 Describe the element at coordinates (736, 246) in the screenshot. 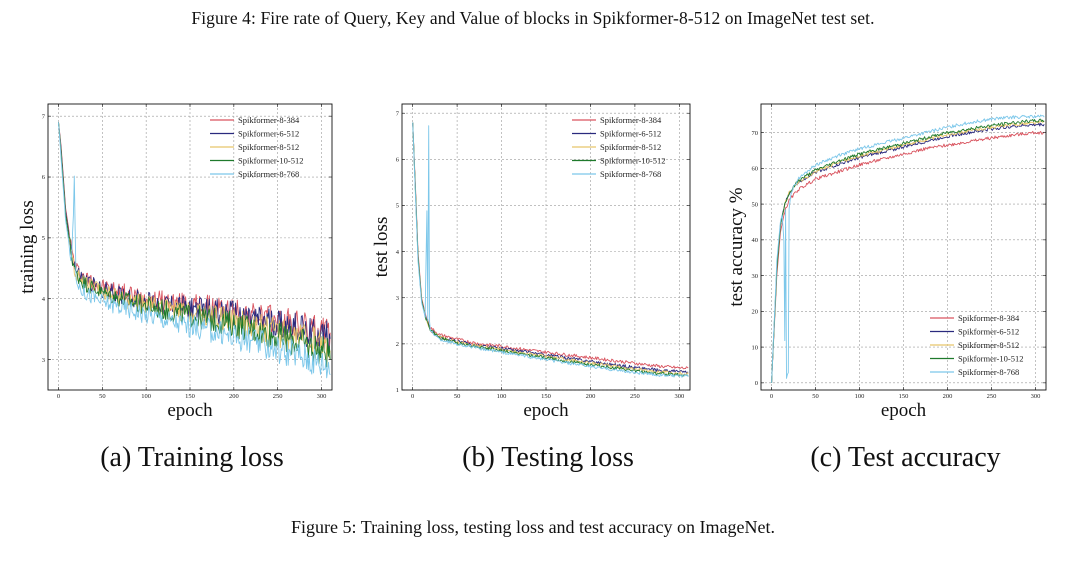

I see `y-axis-title: test accuracy %` at that location.